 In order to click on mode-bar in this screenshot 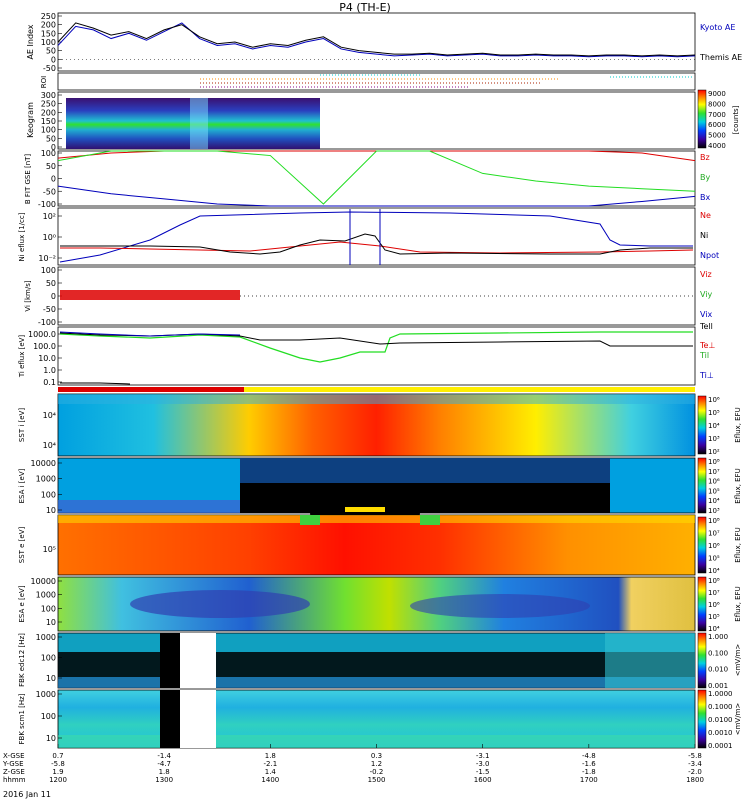, I will do `click(376, 389)`.